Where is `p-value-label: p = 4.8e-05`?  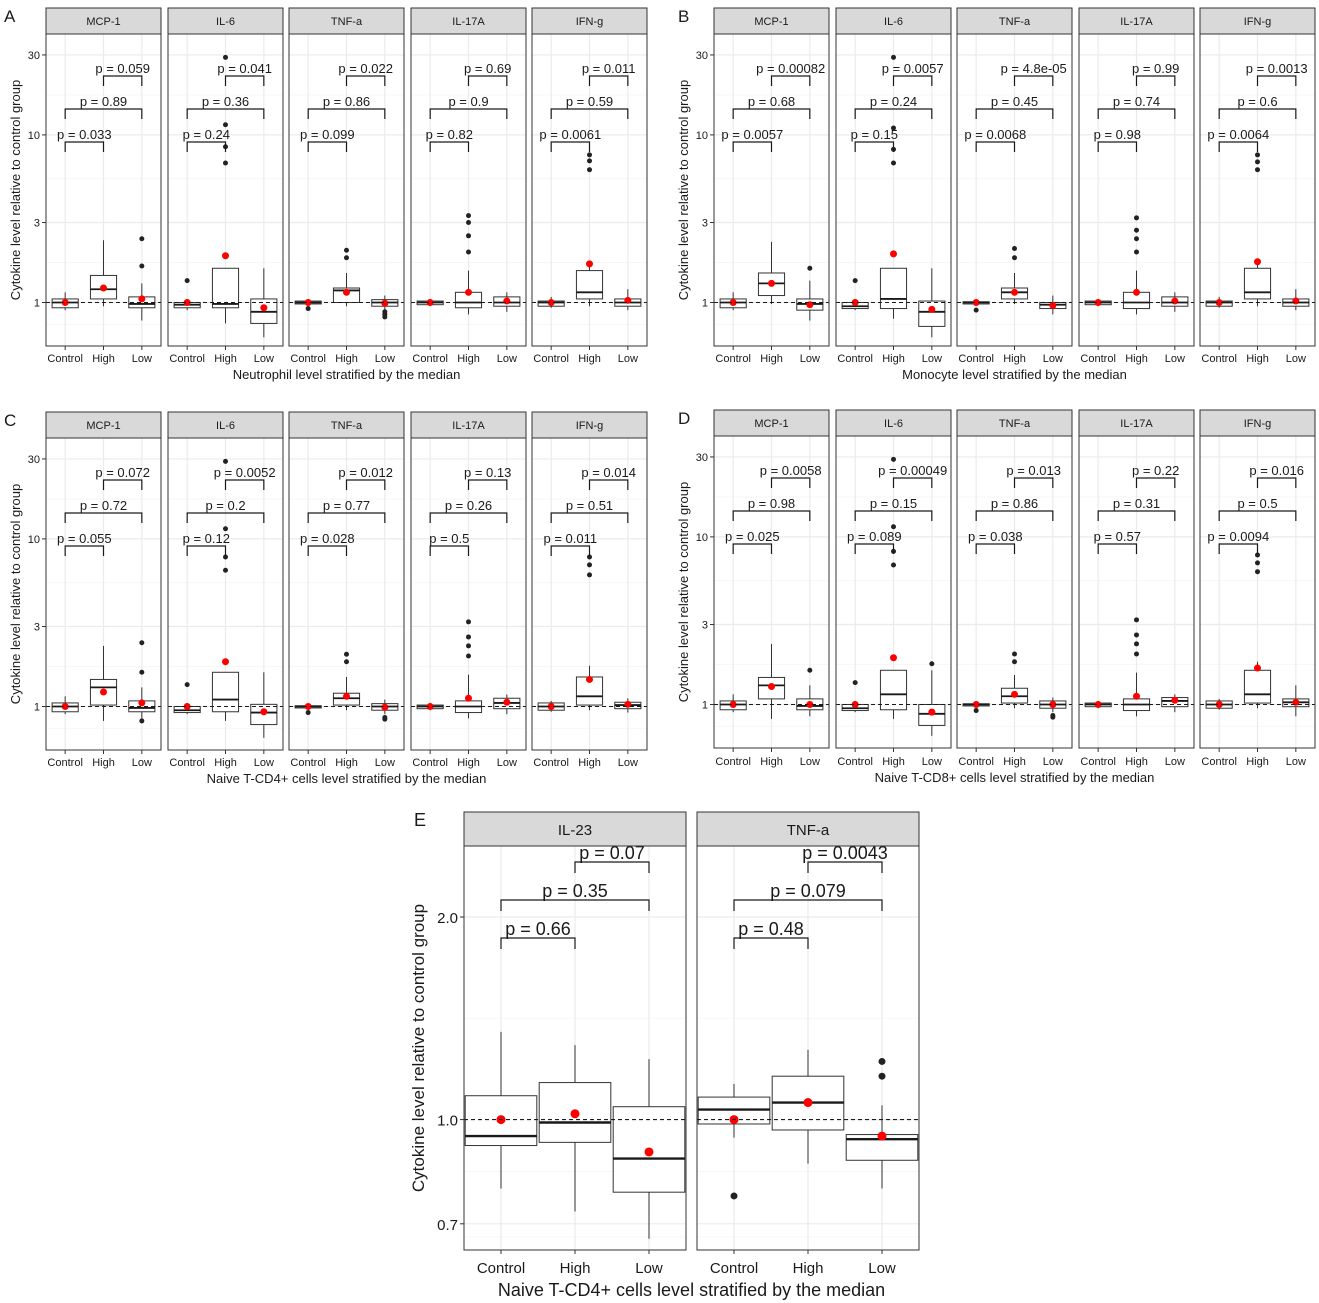
p-value-label: p = 4.8e-05 is located at coordinates (1034, 68).